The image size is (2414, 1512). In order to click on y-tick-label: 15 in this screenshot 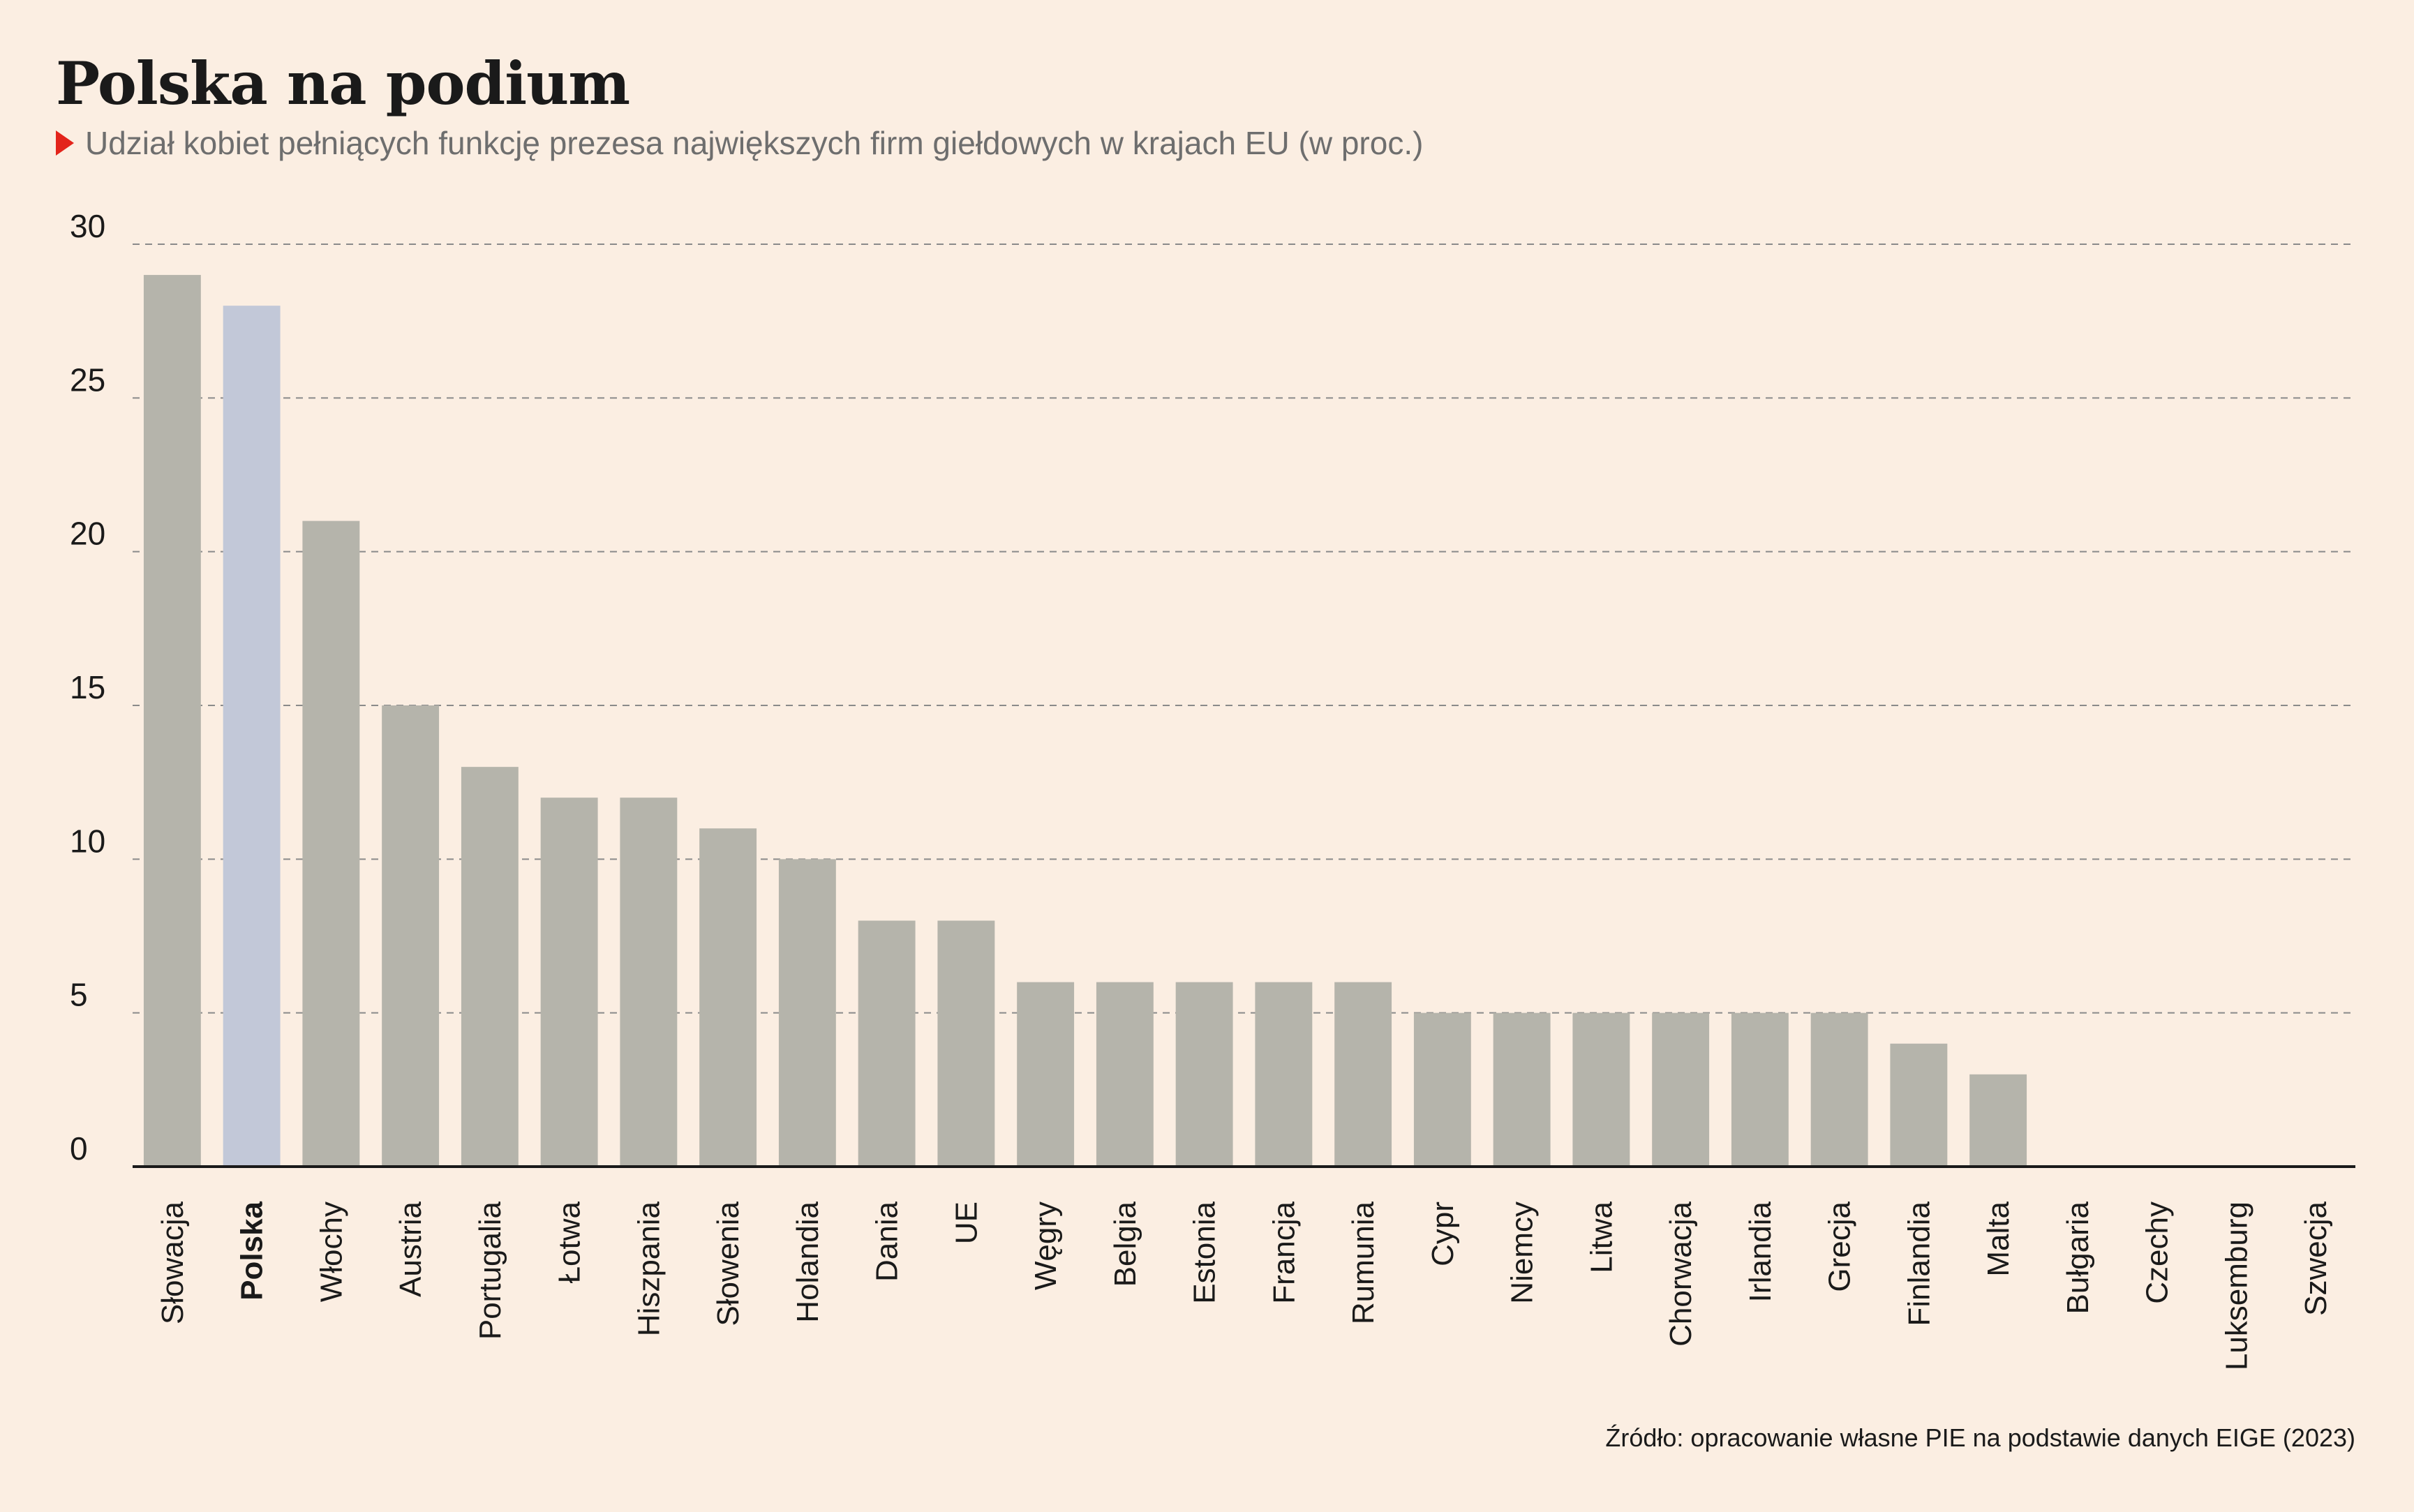, I will do `click(87, 687)`.